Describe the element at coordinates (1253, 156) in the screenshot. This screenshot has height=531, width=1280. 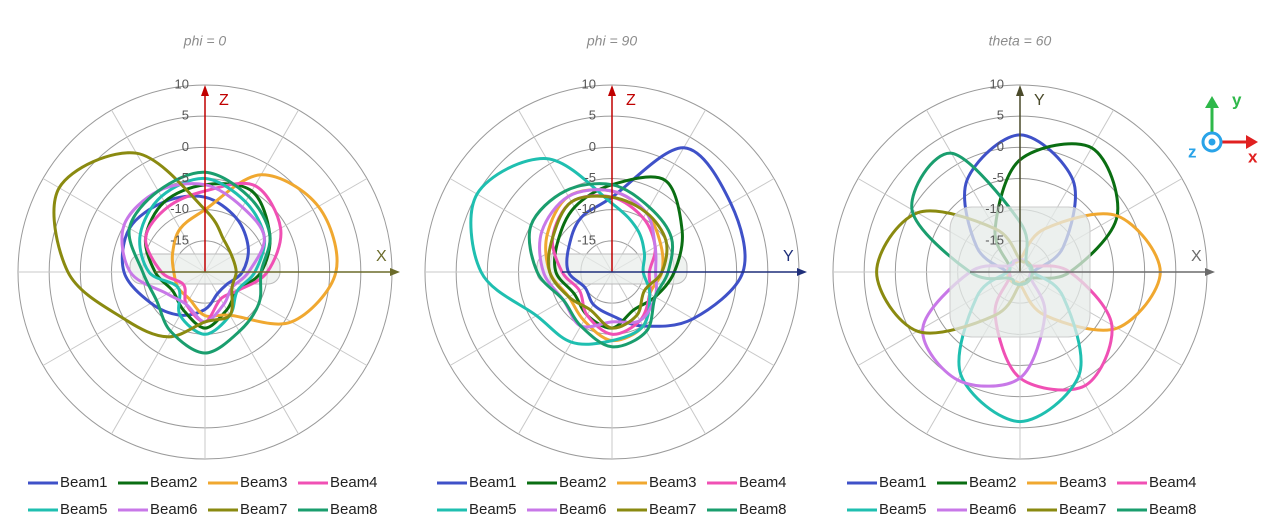
I see `icon-x-label: x` at that location.